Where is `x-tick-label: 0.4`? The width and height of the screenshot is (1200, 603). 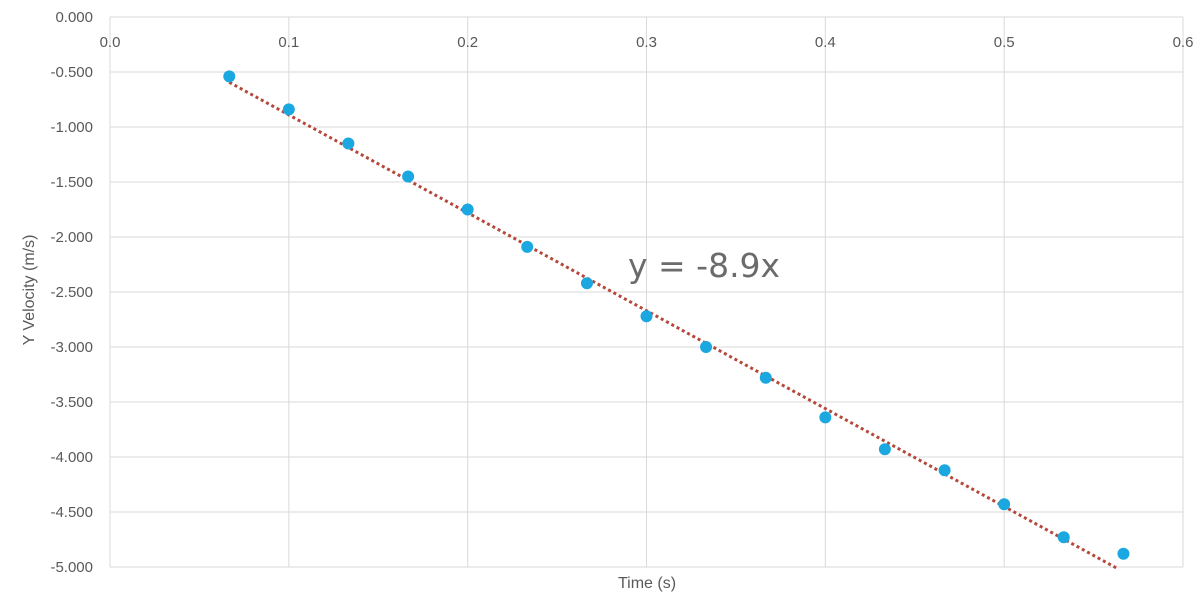
x-tick-label: 0.4 is located at coordinates (825, 42).